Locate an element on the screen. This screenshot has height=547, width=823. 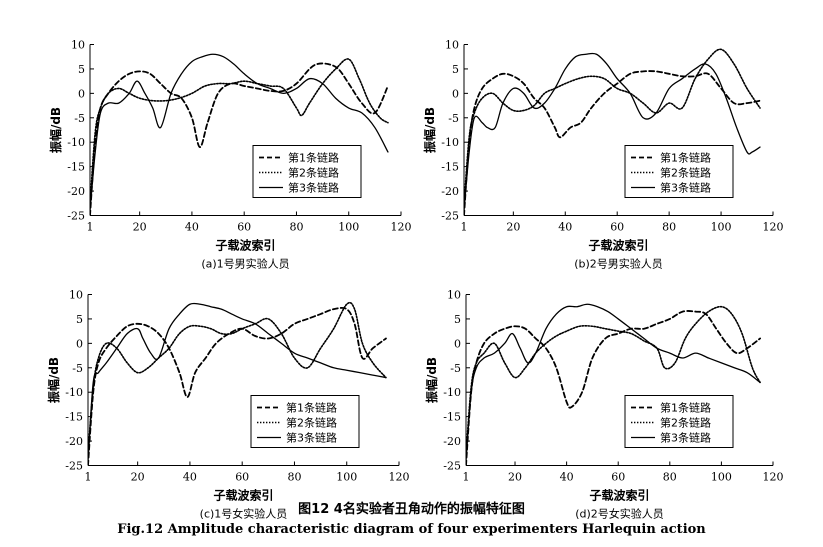
panel-subtitle: (c)1号女实验人员 is located at coordinates (244, 514).